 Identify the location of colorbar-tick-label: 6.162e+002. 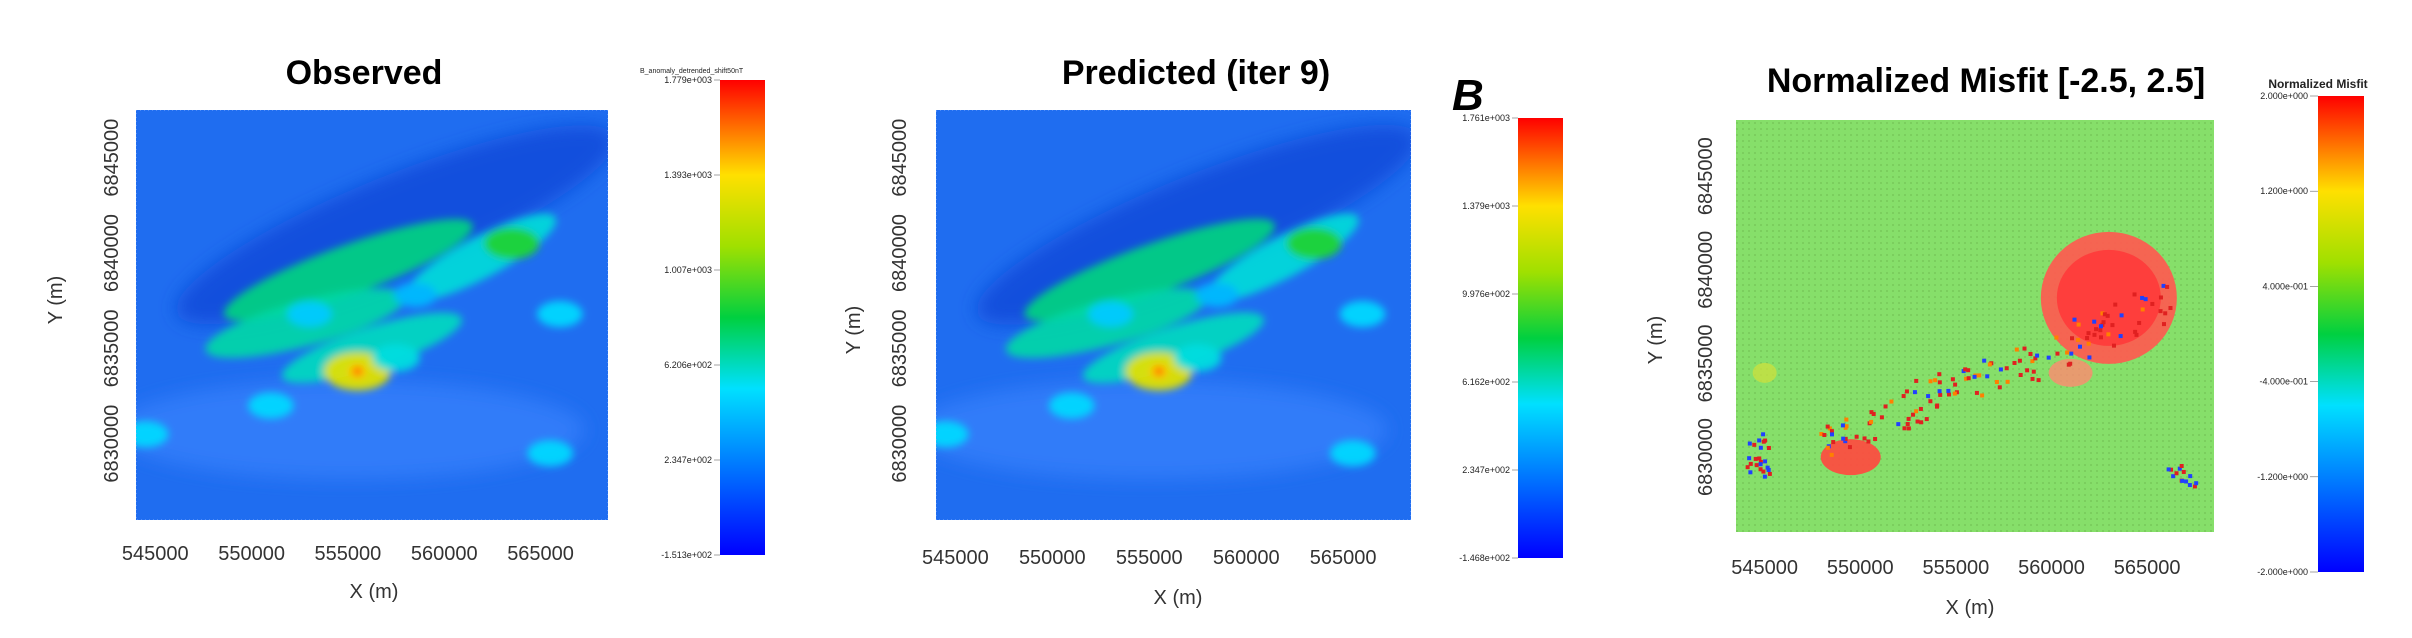
(1486, 382).